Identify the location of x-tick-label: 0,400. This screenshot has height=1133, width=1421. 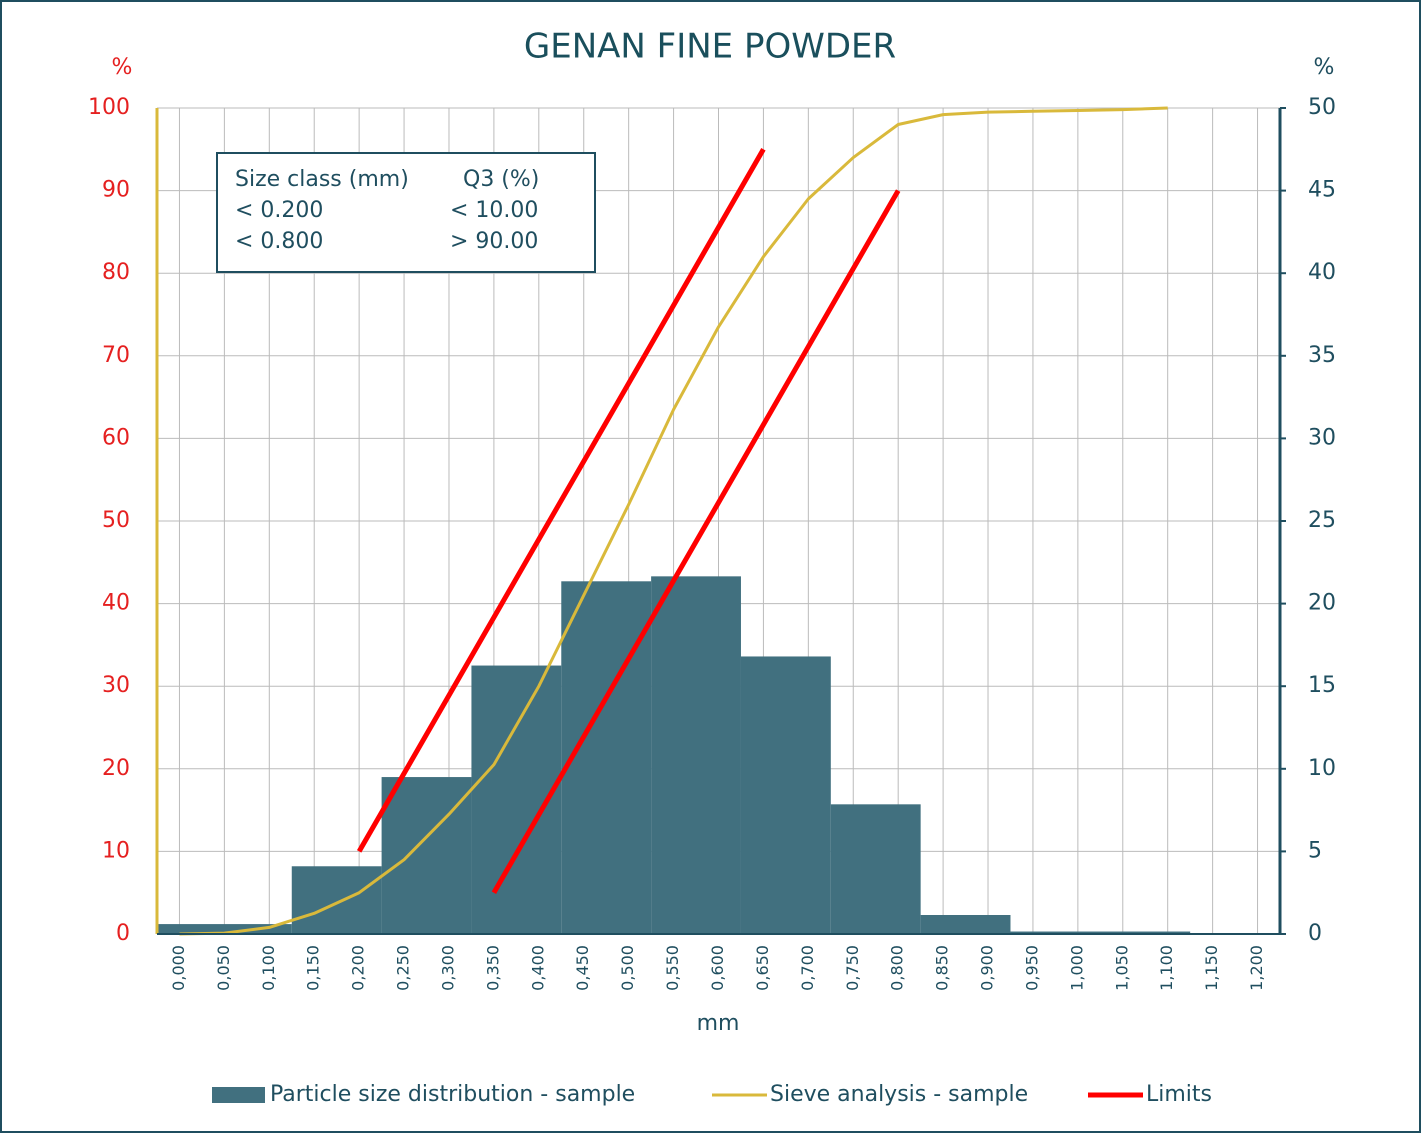
(537, 968).